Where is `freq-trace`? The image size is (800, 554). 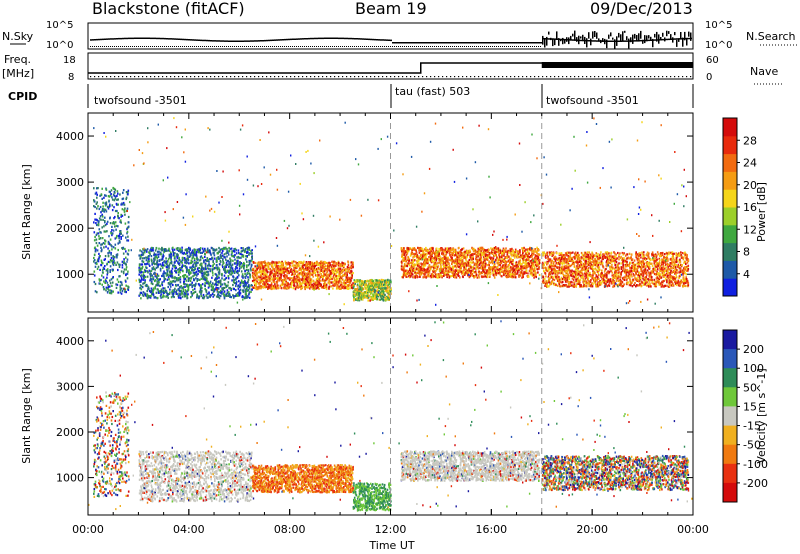 freq-trace is located at coordinates (390, 69).